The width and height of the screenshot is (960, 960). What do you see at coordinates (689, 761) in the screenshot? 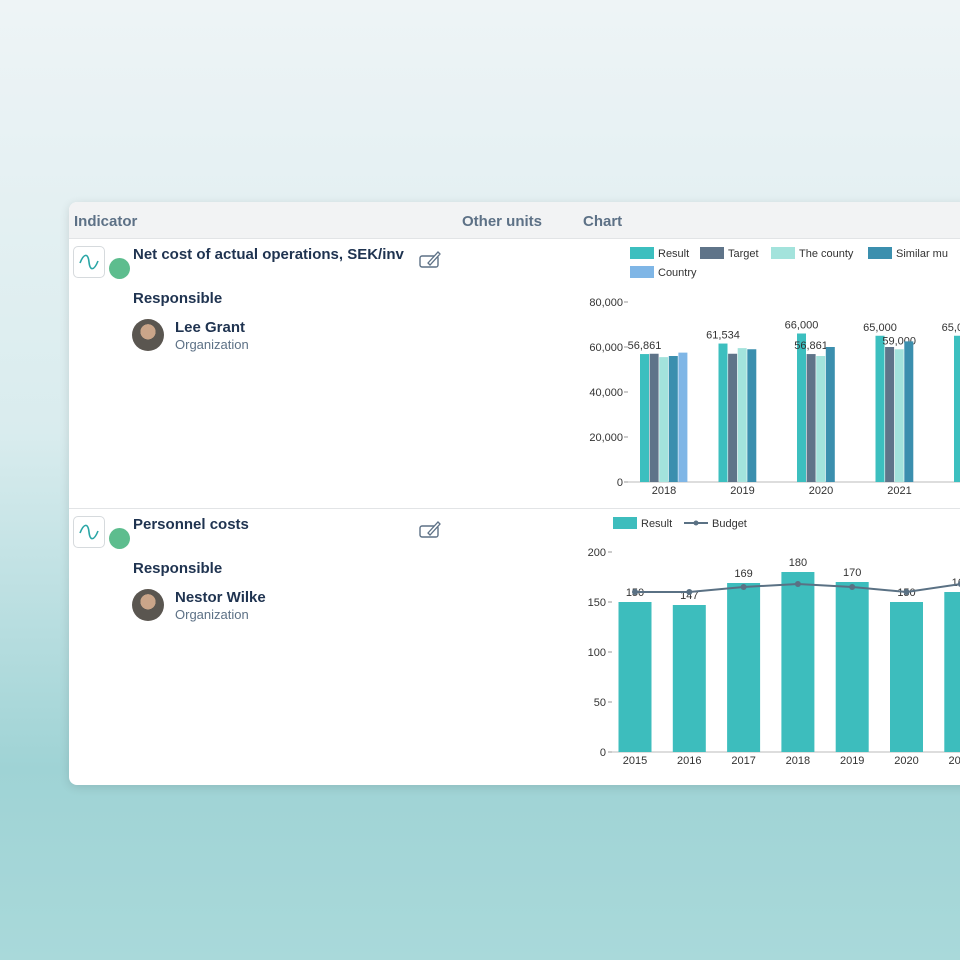
I see `x-tick-label: 2016` at bounding box center [689, 761].